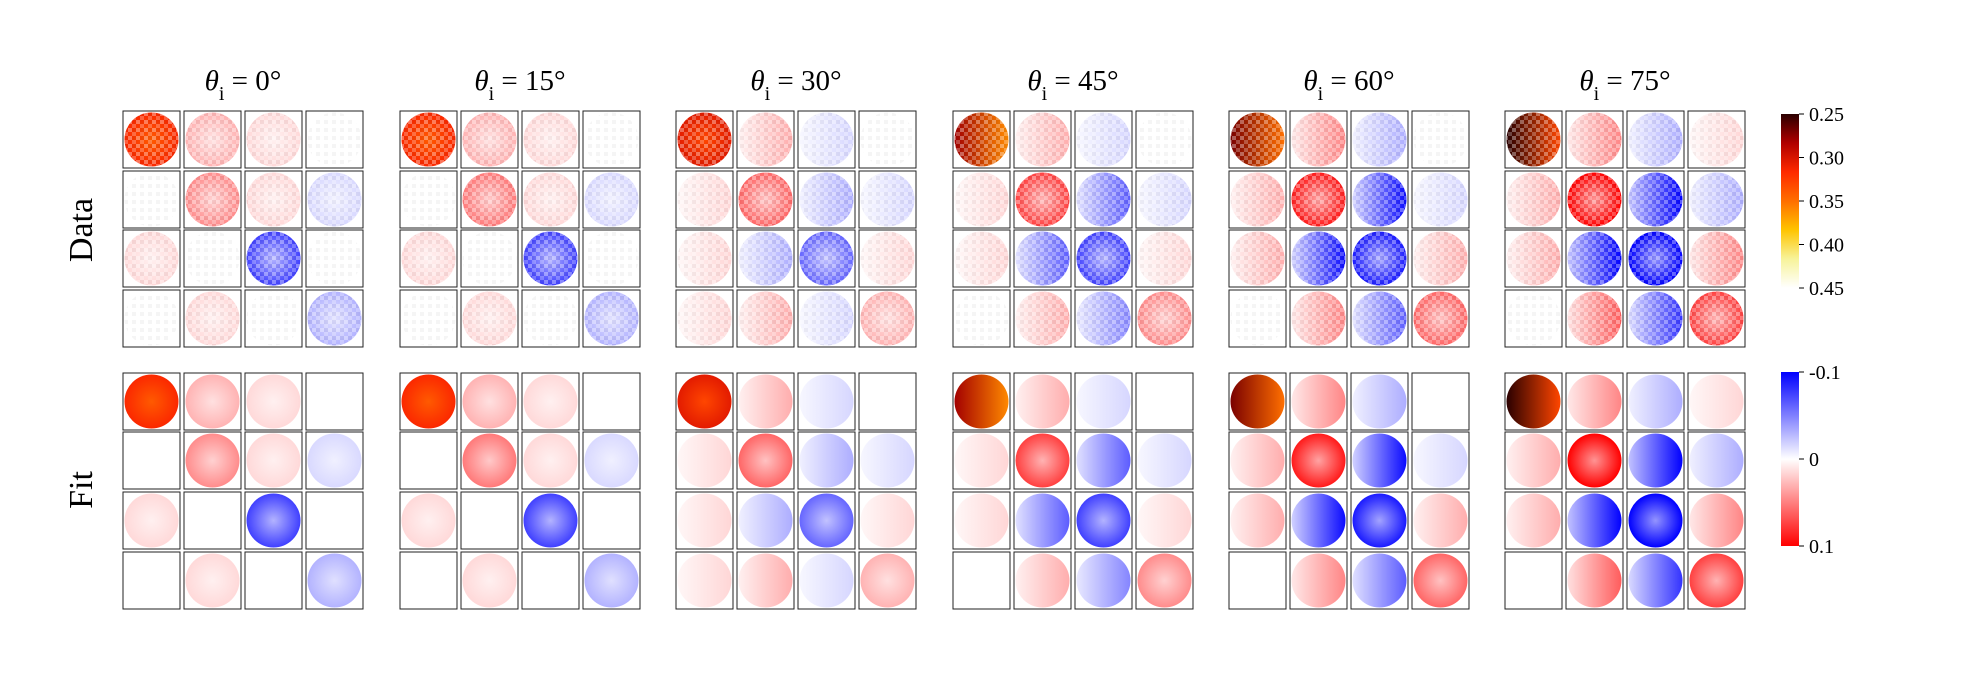 The width and height of the screenshot is (1977, 700). What do you see at coordinates (81, 230) in the screenshot?
I see `row-label-data: Data` at bounding box center [81, 230].